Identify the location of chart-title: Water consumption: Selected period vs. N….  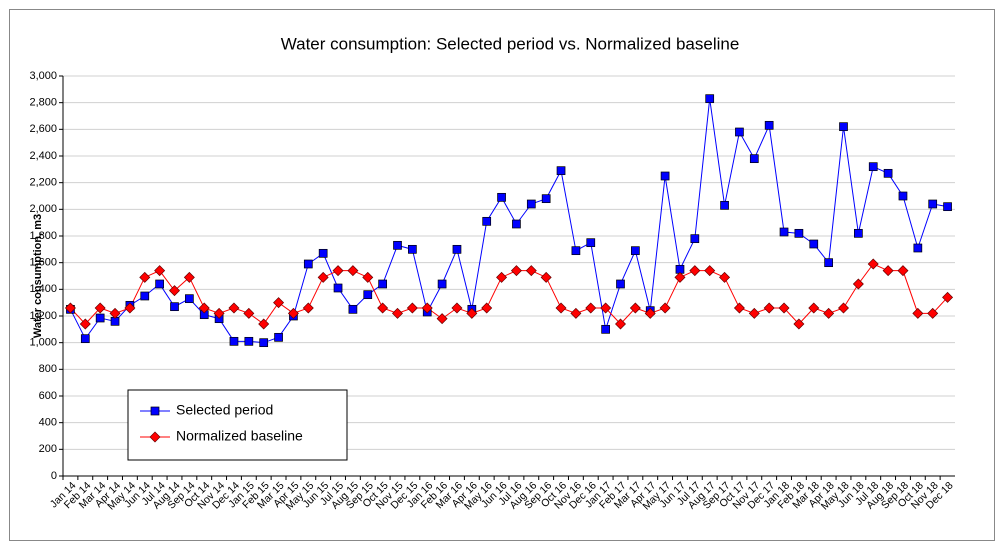
(510, 43).